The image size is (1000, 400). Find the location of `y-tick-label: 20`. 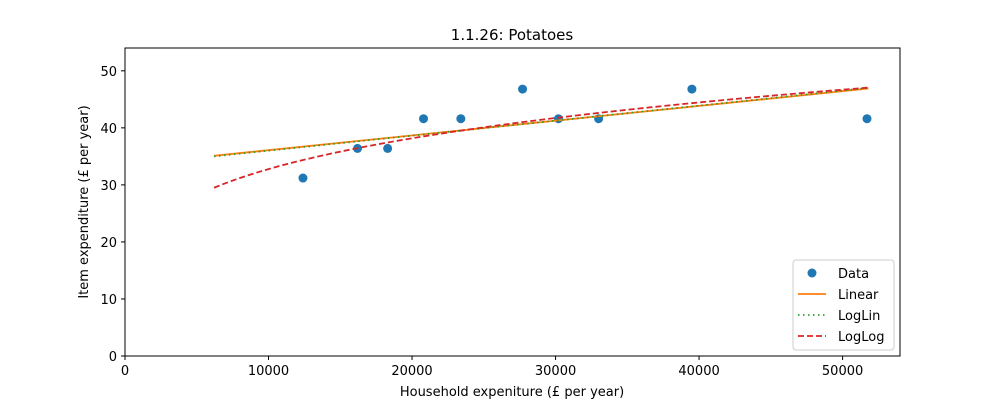

y-tick-label: 20 is located at coordinates (108, 243).